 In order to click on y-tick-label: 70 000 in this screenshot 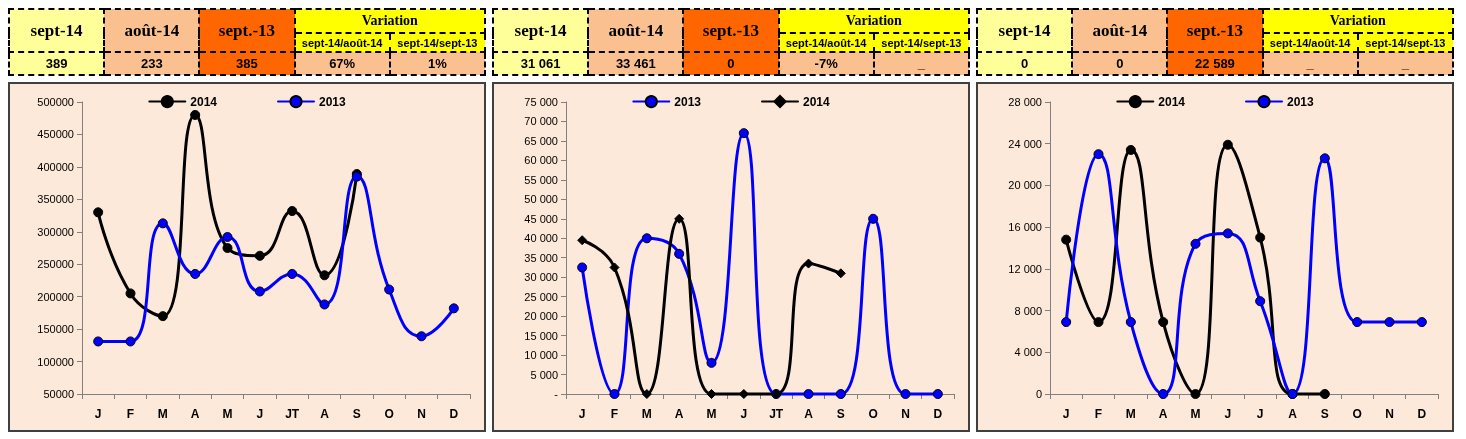, I will do `click(541, 121)`.